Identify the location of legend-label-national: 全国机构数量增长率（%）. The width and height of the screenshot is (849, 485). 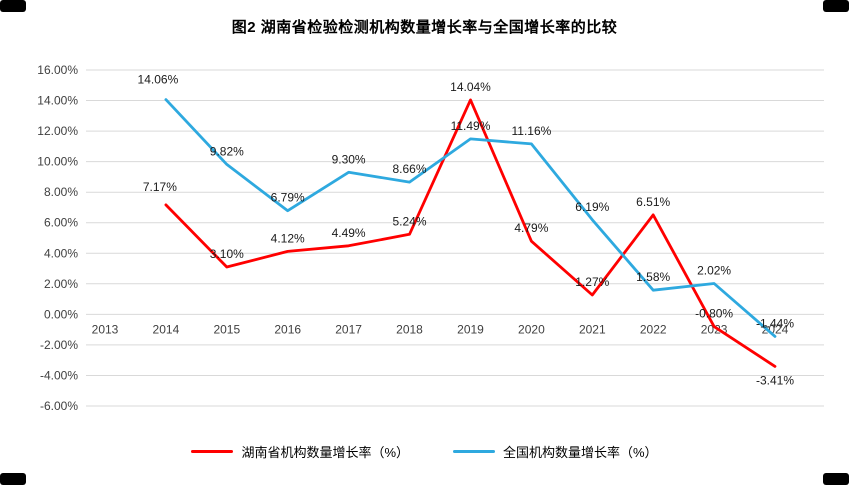
(580, 452).